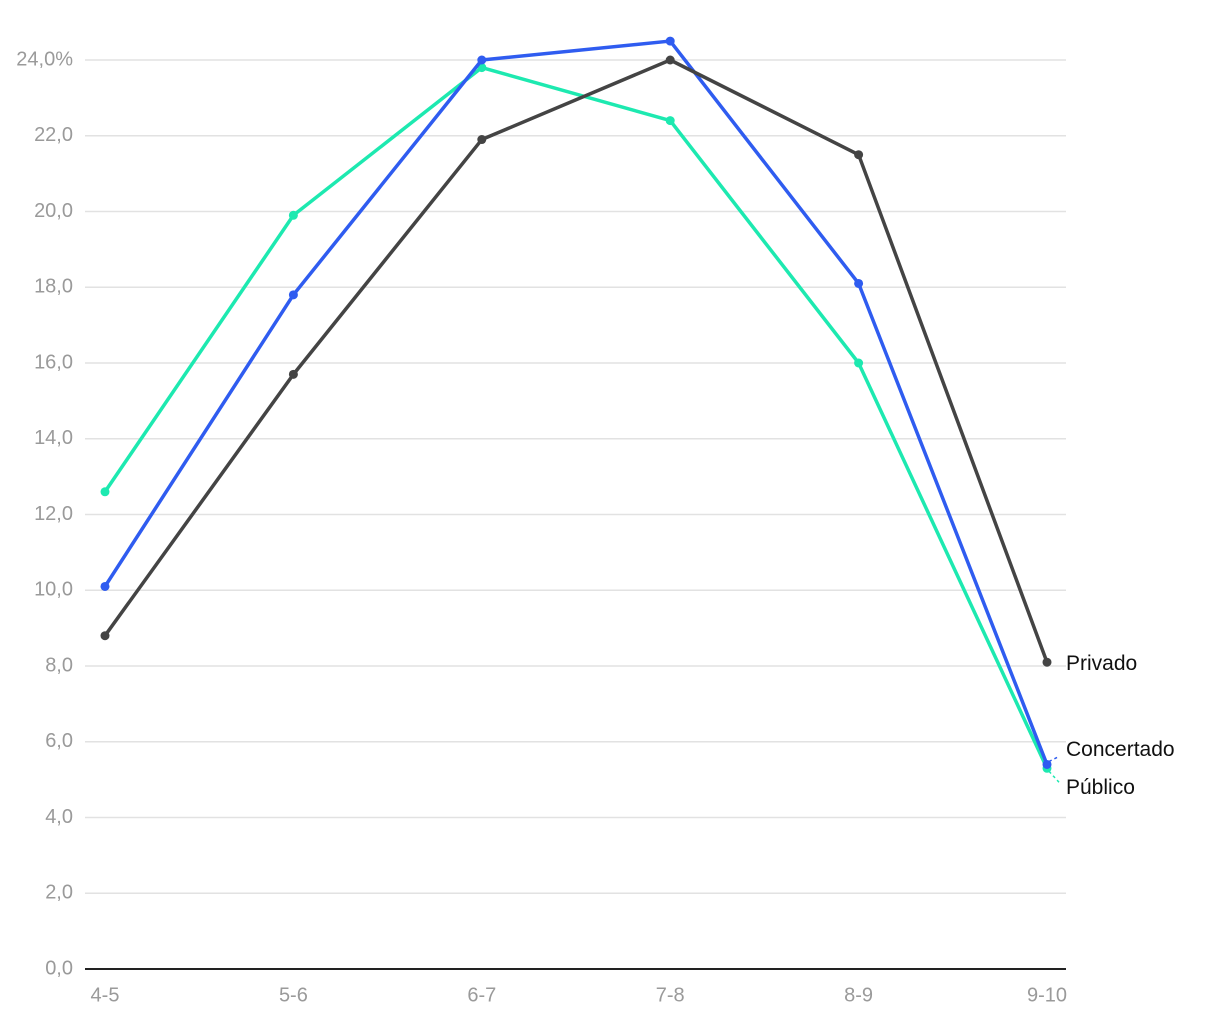 Image resolution: width=1220 pixels, height=1020 pixels. Describe the element at coordinates (53, 514) in the screenshot. I see `y-tick-label: 12,0` at that location.